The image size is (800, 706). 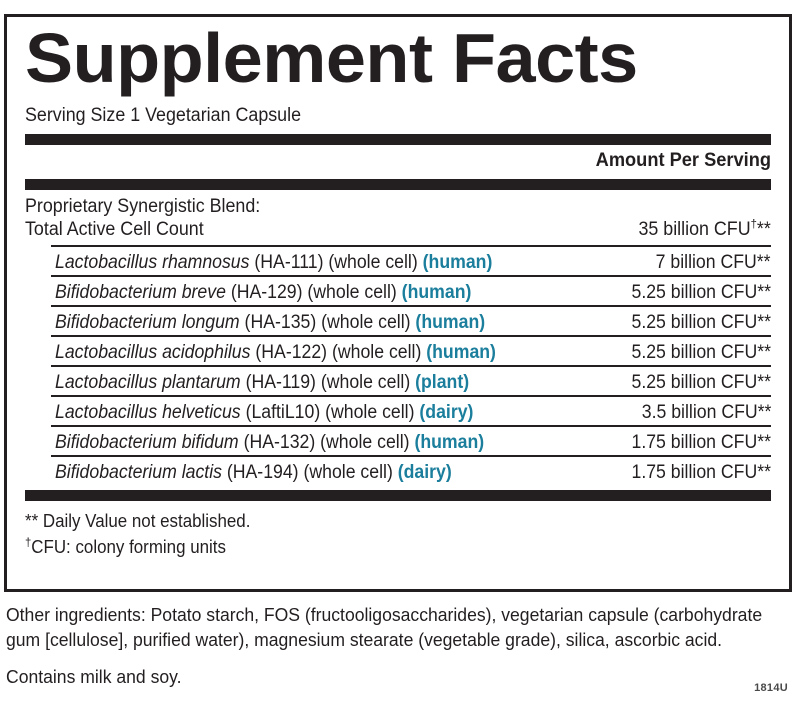 I want to click on footnote-divider-bar, so click(x=398, y=495).